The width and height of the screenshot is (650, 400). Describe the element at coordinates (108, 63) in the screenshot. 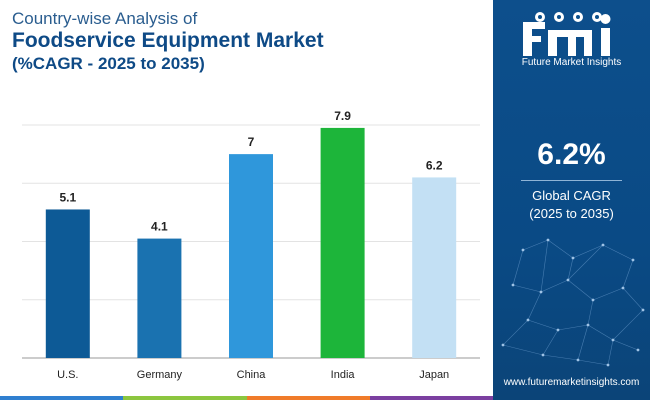

I see `title-line-3: (%CAGR - 2025 to 2035)` at that location.